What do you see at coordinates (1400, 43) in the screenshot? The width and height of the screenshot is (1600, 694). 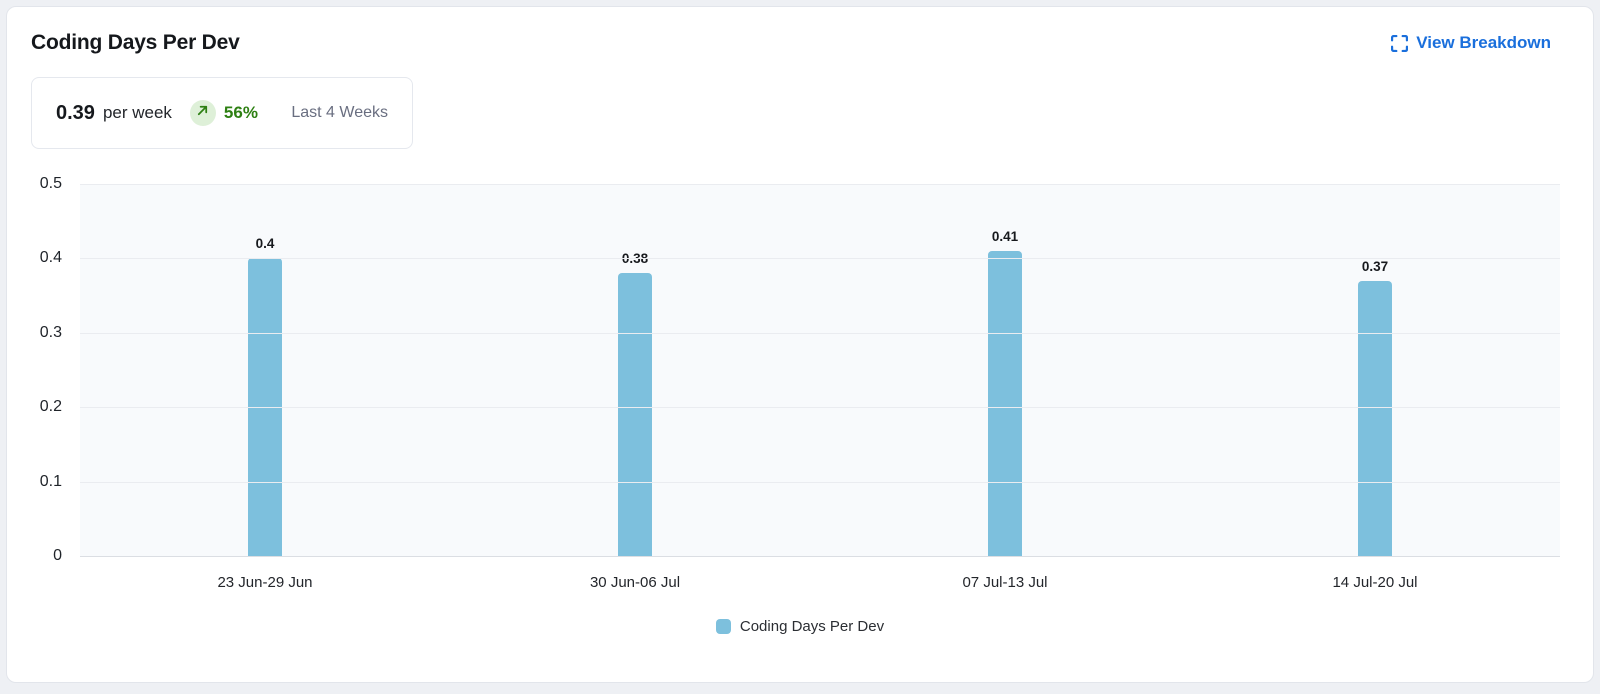 I see `expand-icon` at bounding box center [1400, 43].